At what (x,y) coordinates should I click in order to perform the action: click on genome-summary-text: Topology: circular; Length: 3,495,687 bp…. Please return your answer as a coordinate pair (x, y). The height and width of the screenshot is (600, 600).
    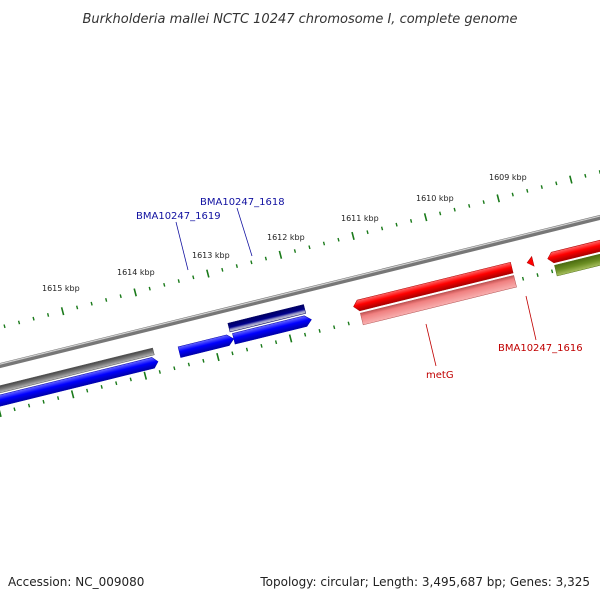
    Looking at the image, I should click on (424, 582).